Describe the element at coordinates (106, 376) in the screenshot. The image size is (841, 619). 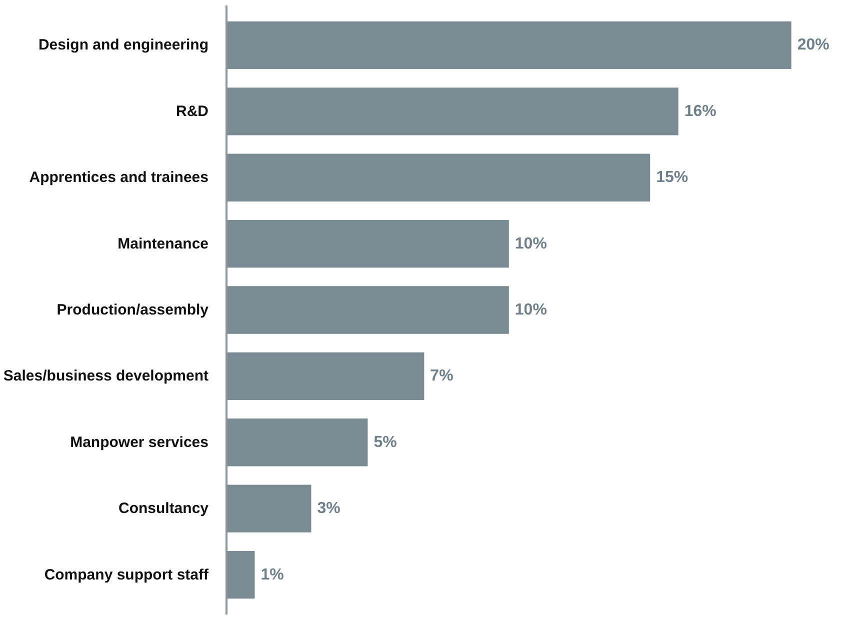
I see `y-tick-label: Sales/business development` at that location.